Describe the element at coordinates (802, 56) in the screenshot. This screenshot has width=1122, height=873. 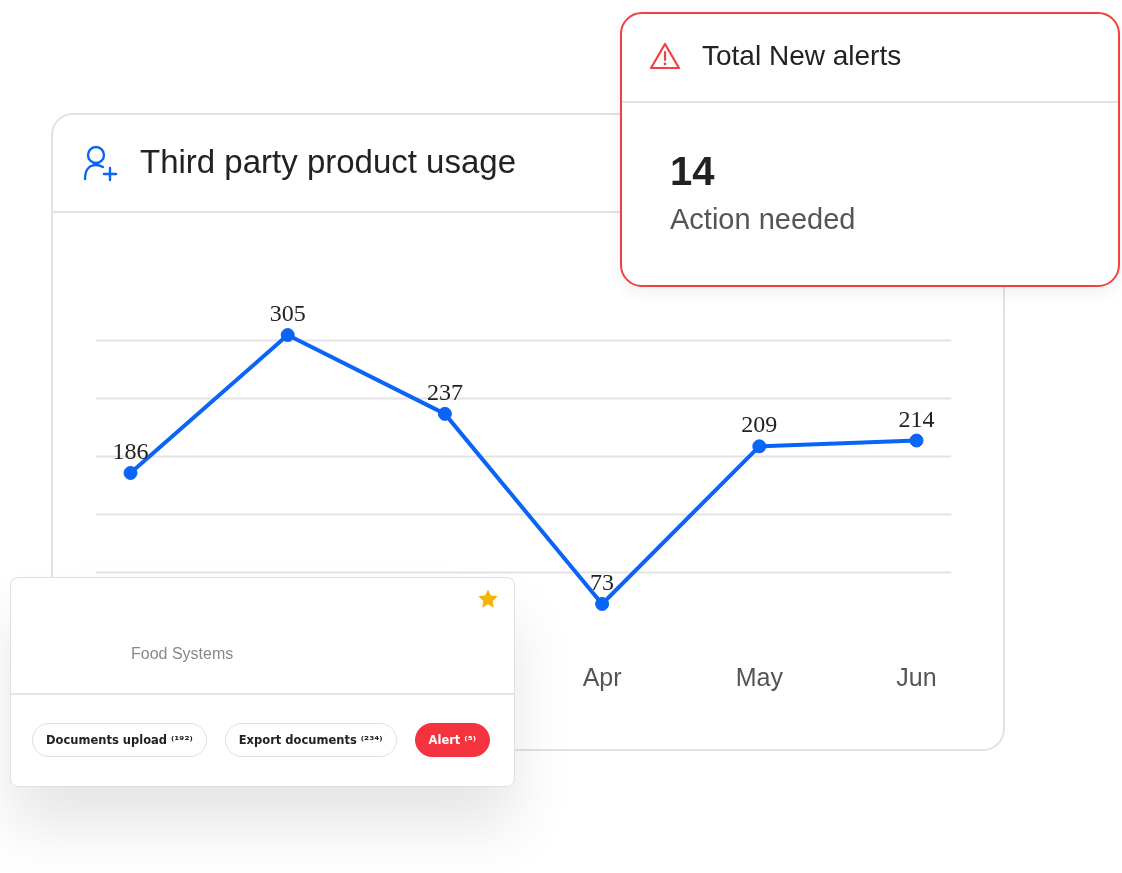
I see `text: Total New alerts` at that location.